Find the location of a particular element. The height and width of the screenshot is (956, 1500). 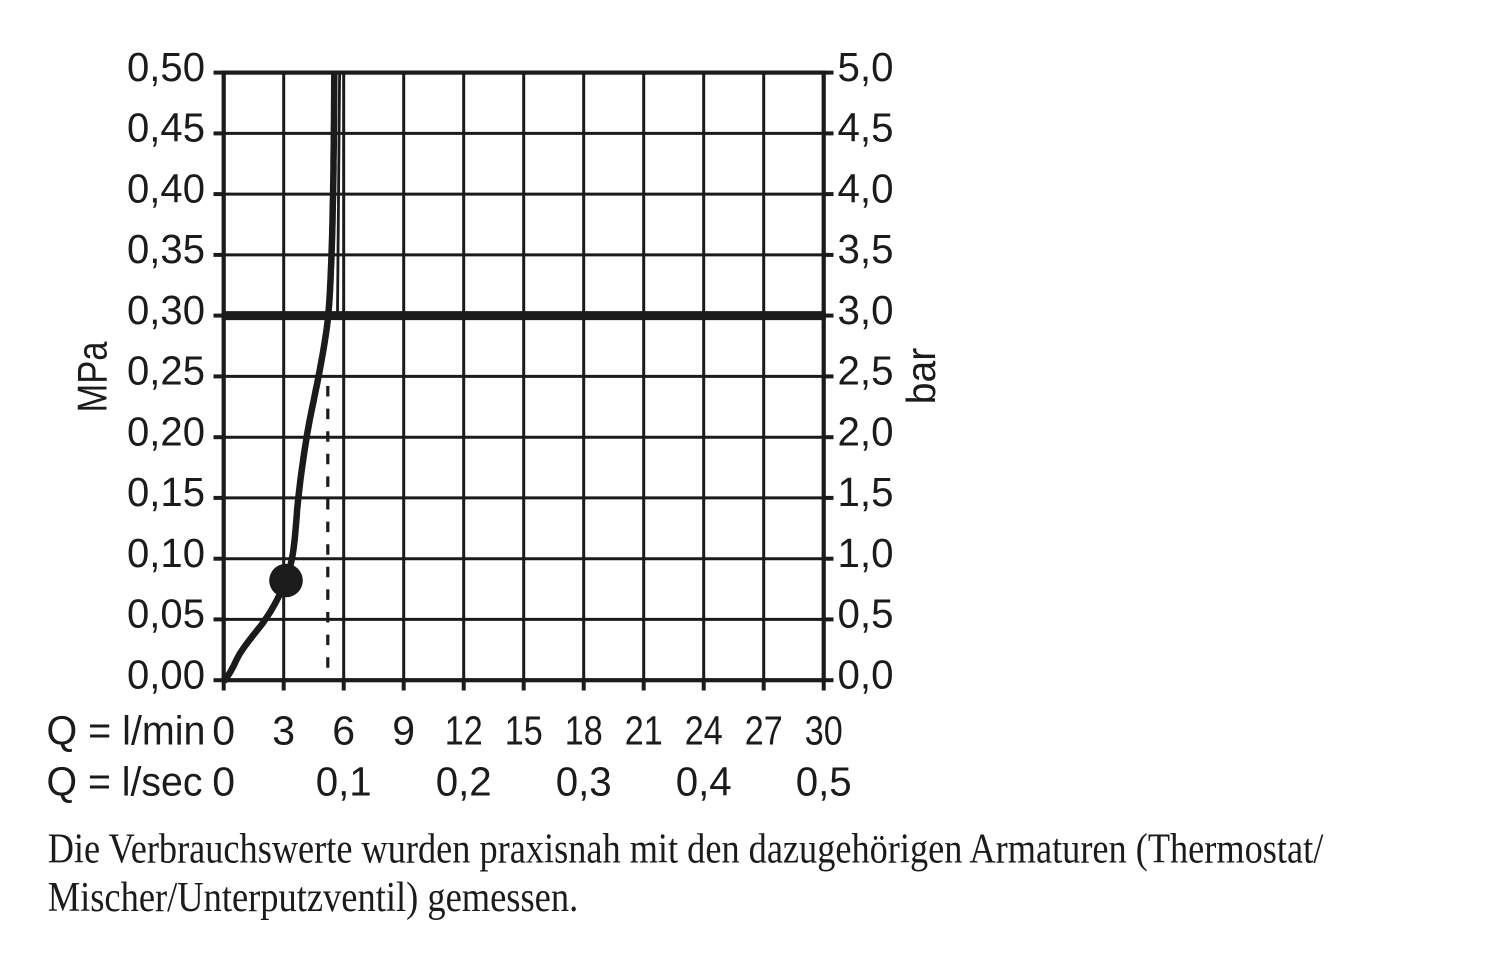

svg-text: 0,30 is located at coordinates (166, 310).